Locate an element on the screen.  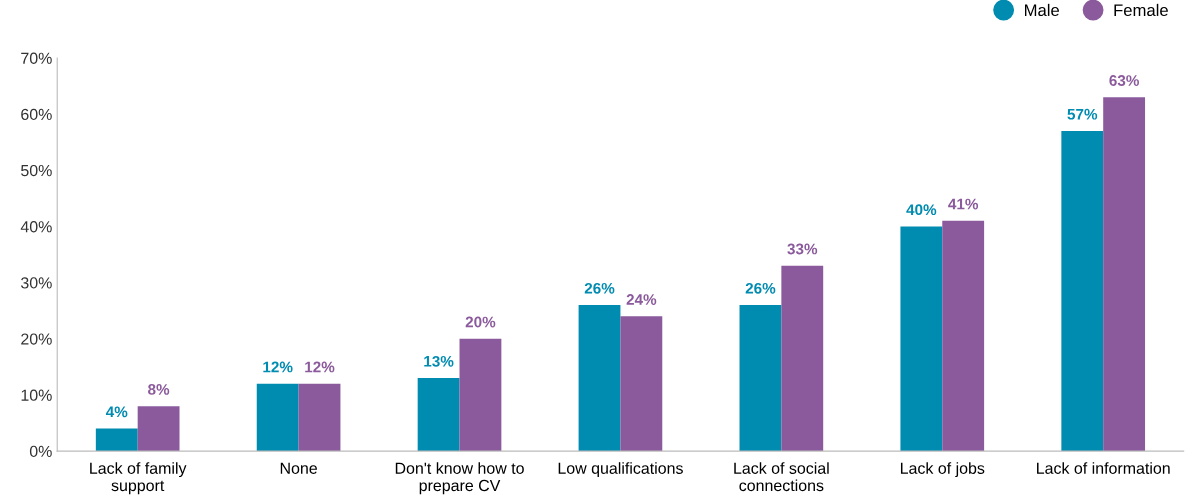
x-tick-label: Lack of jobs is located at coordinates (942, 470).